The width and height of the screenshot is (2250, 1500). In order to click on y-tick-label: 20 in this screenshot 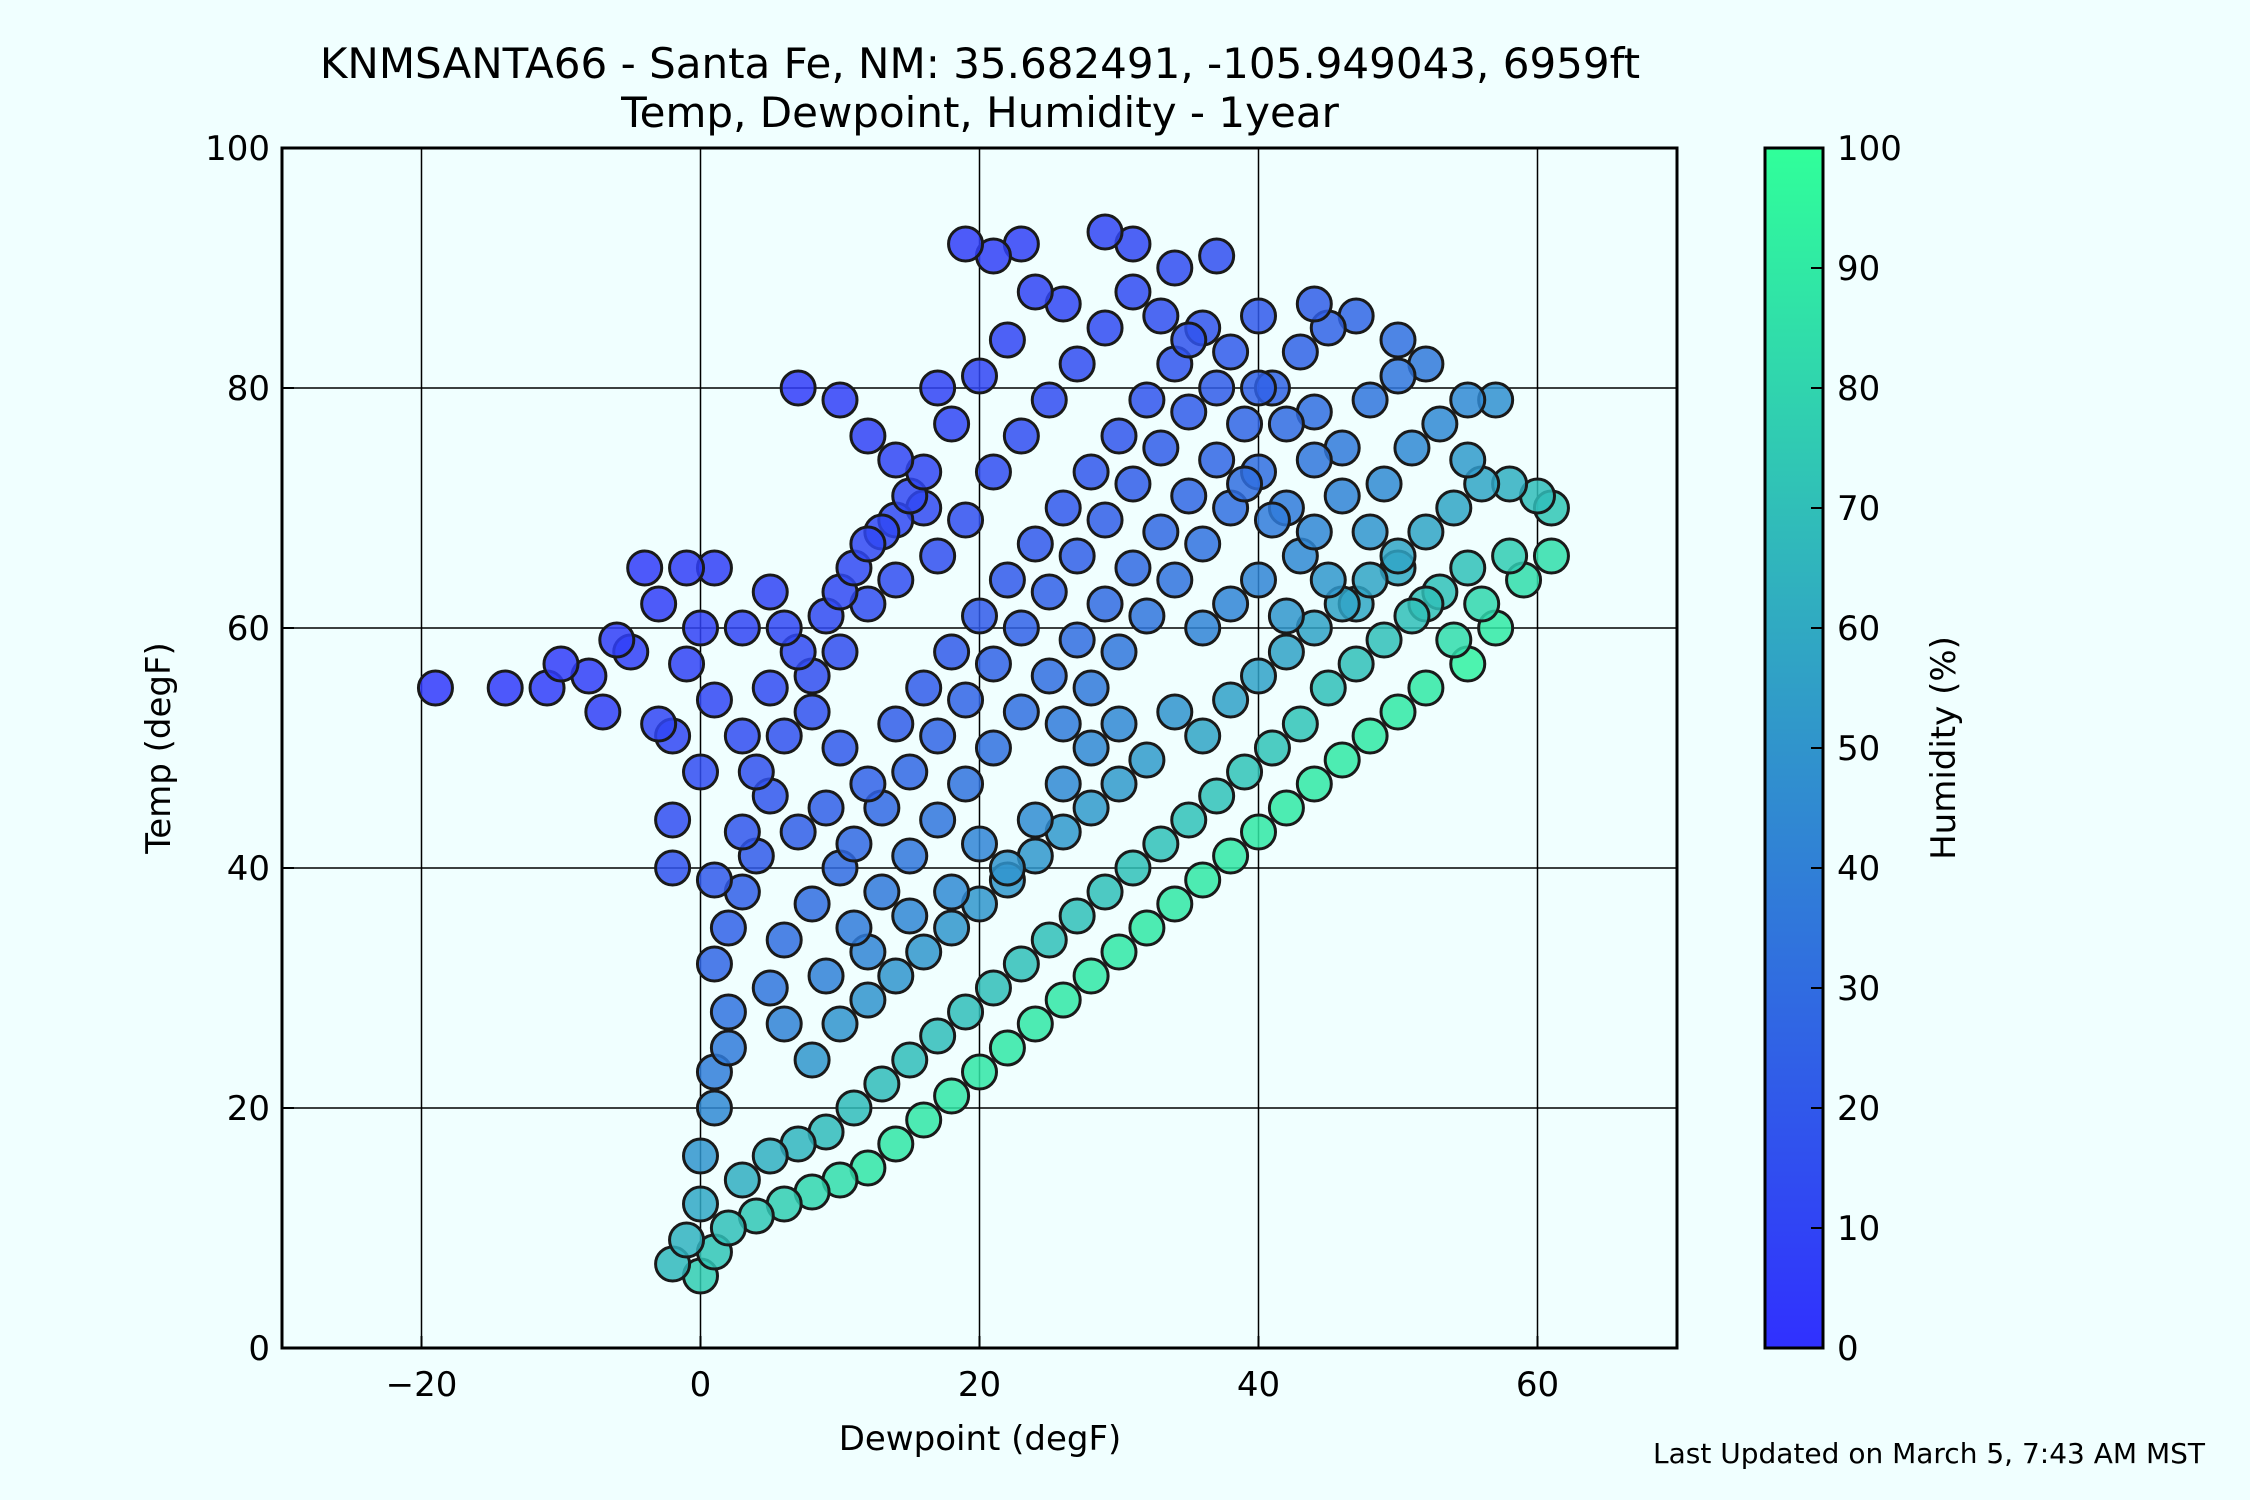, I will do `click(248, 1109)`.